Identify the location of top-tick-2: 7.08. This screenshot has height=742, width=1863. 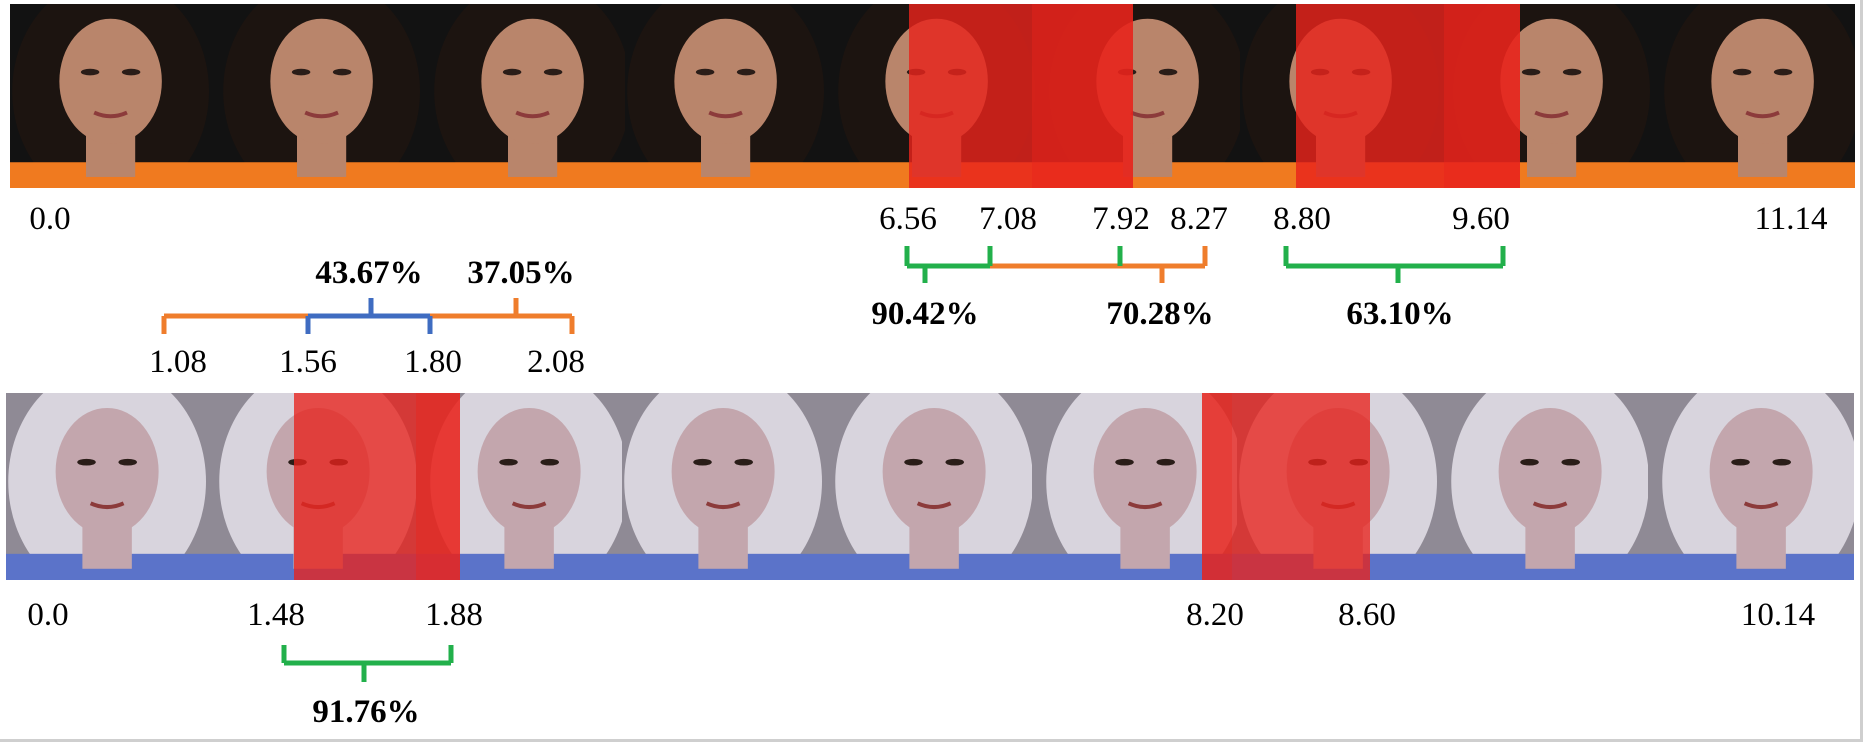
(1008, 219).